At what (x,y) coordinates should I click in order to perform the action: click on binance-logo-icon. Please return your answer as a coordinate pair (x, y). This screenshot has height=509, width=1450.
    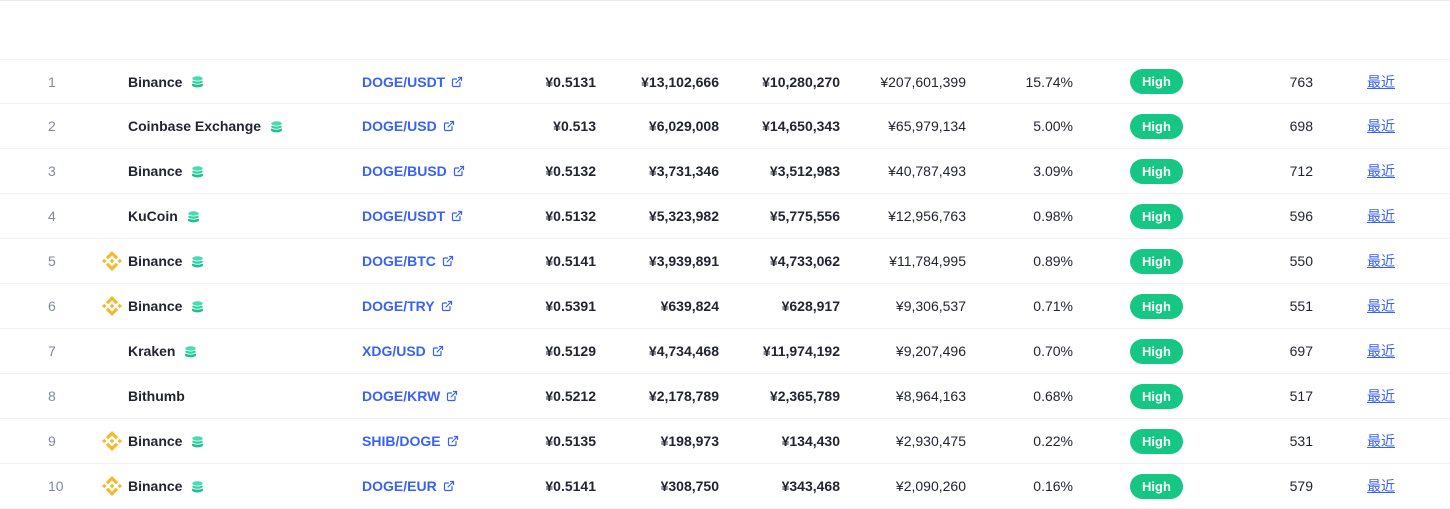
    Looking at the image, I should click on (112, 261).